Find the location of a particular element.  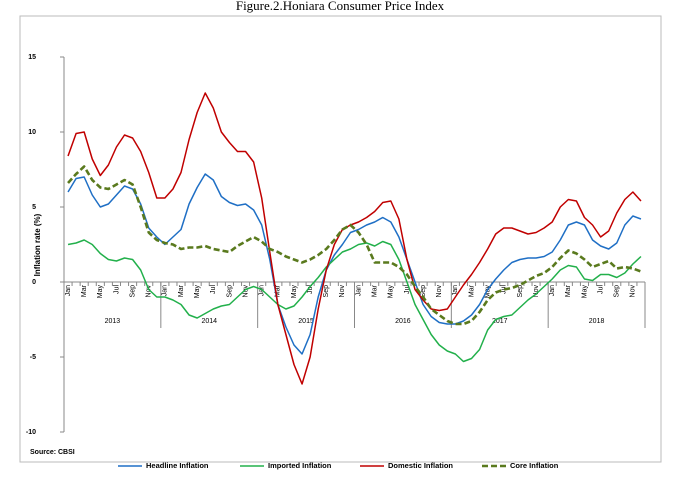

year-label: 2016 is located at coordinates (403, 321).